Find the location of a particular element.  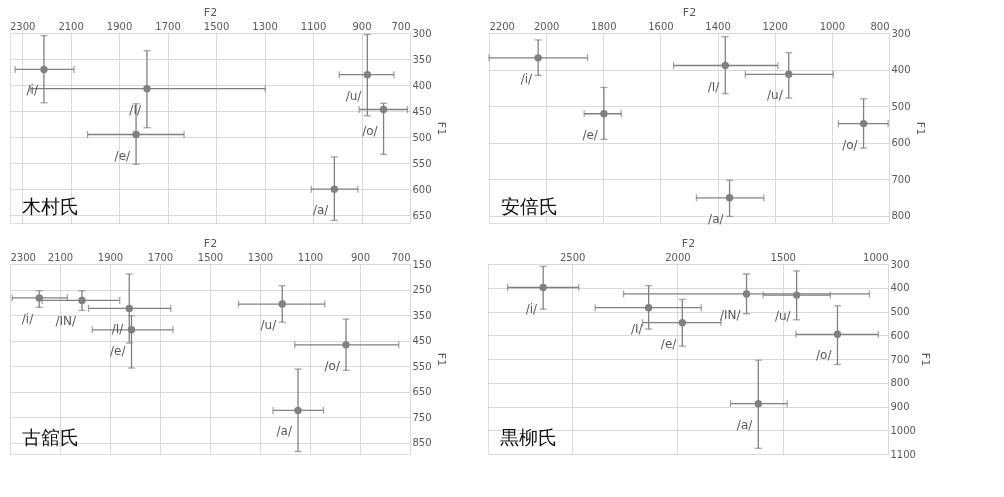

y-tick-label: 900 is located at coordinates (900, 406).